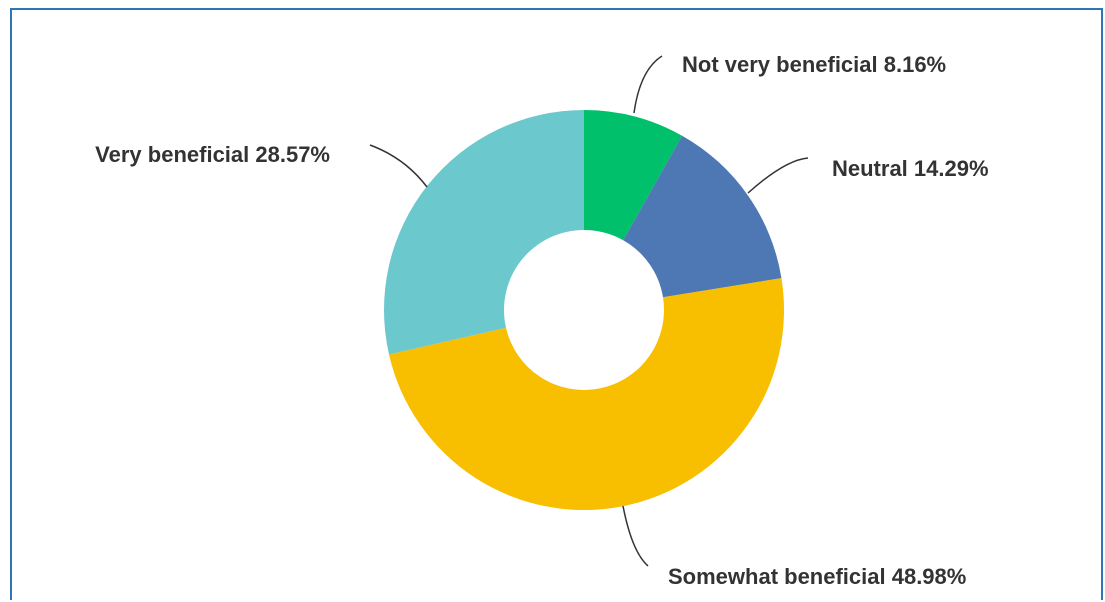 The image size is (1105, 602). Describe the element at coordinates (398, 166) in the screenshot. I see `leader-line-very-beneficial` at that location.